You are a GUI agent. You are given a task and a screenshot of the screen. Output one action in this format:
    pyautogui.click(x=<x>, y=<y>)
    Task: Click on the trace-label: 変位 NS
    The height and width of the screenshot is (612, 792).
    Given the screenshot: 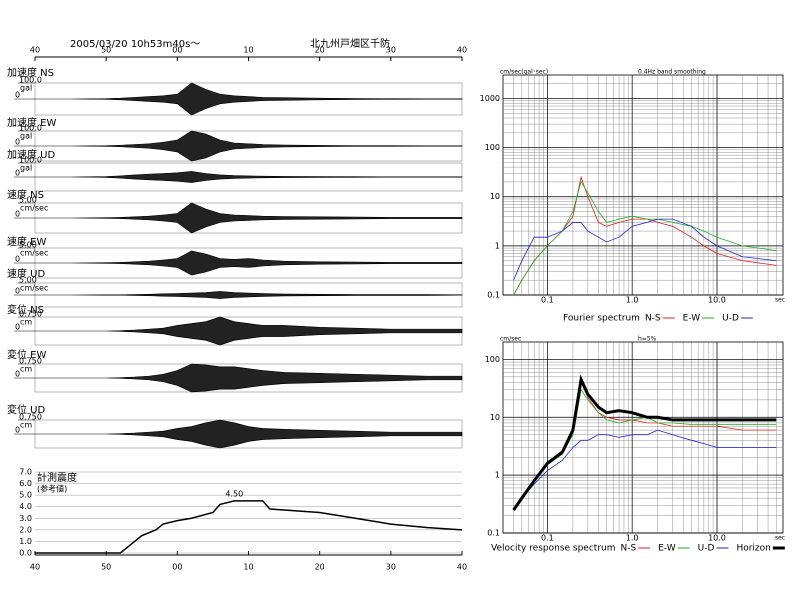 What is the action you would take?
    pyautogui.click(x=25, y=309)
    